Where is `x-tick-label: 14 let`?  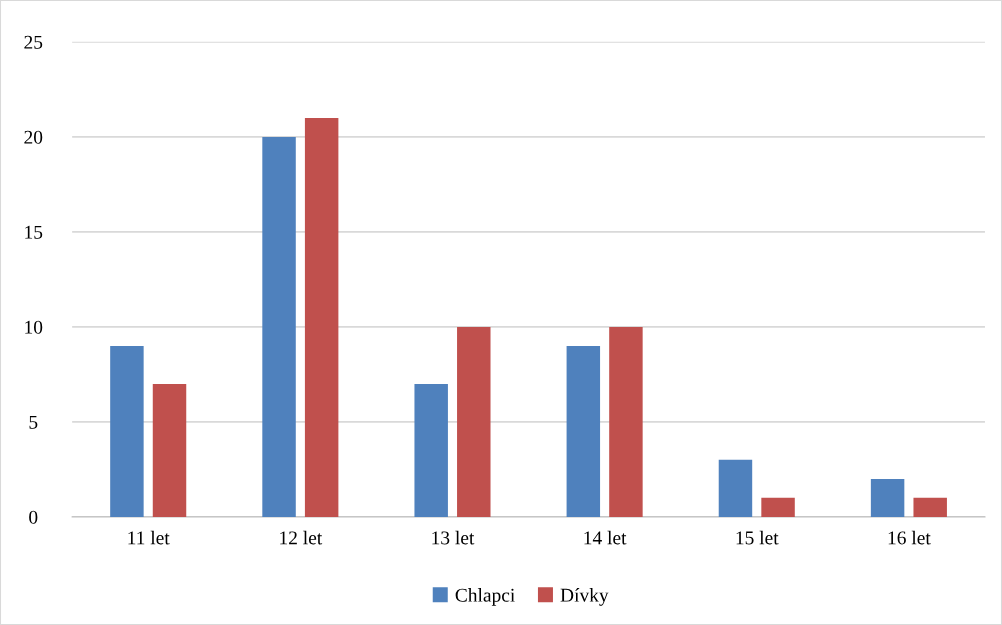
x-tick-label: 14 let is located at coordinates (605, 537).